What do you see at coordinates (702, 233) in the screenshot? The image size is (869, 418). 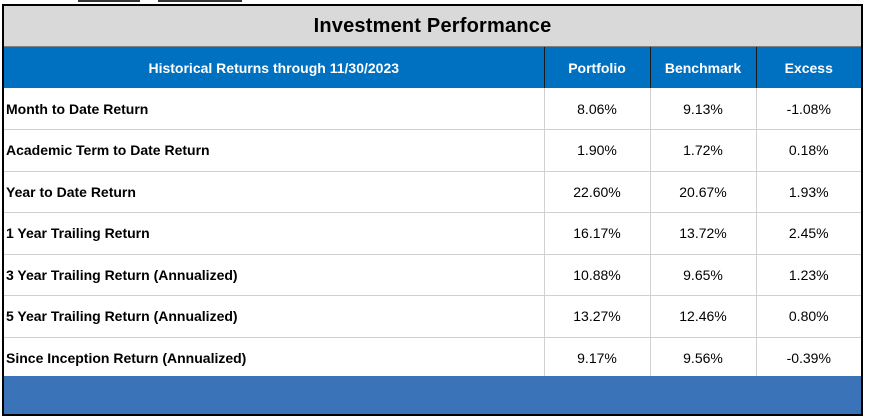 I see `benchmark-value: 13.72%` at bounding box center [702, 233].